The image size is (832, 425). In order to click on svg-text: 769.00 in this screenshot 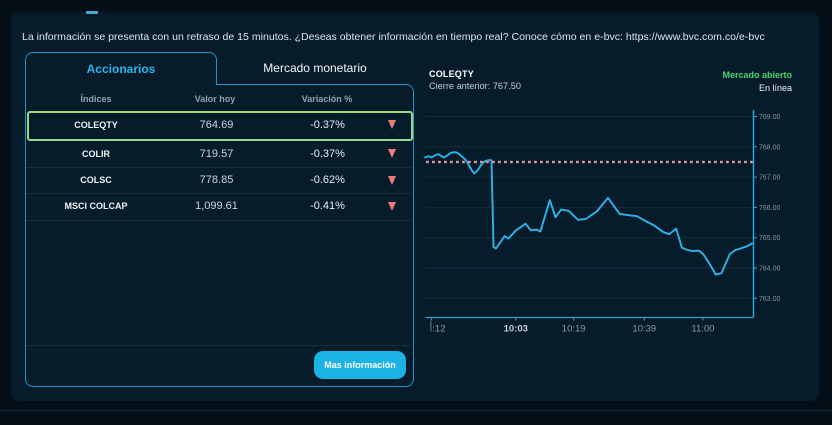, I will do `click(770, 117)`.